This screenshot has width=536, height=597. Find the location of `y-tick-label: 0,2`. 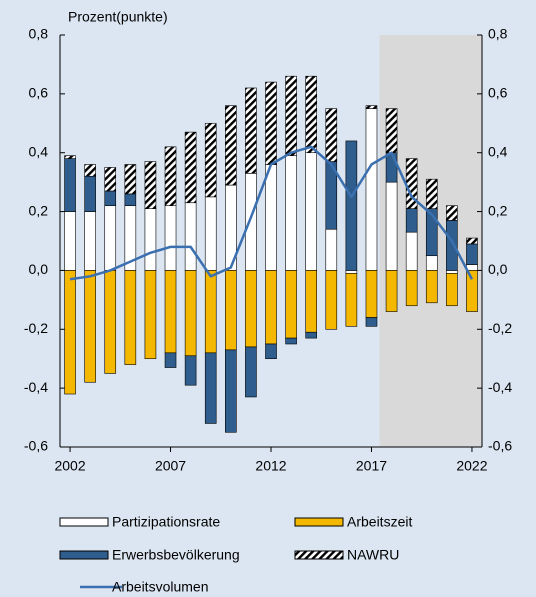

y-tick-label: 0,2 is located at coordinates (39, 210).